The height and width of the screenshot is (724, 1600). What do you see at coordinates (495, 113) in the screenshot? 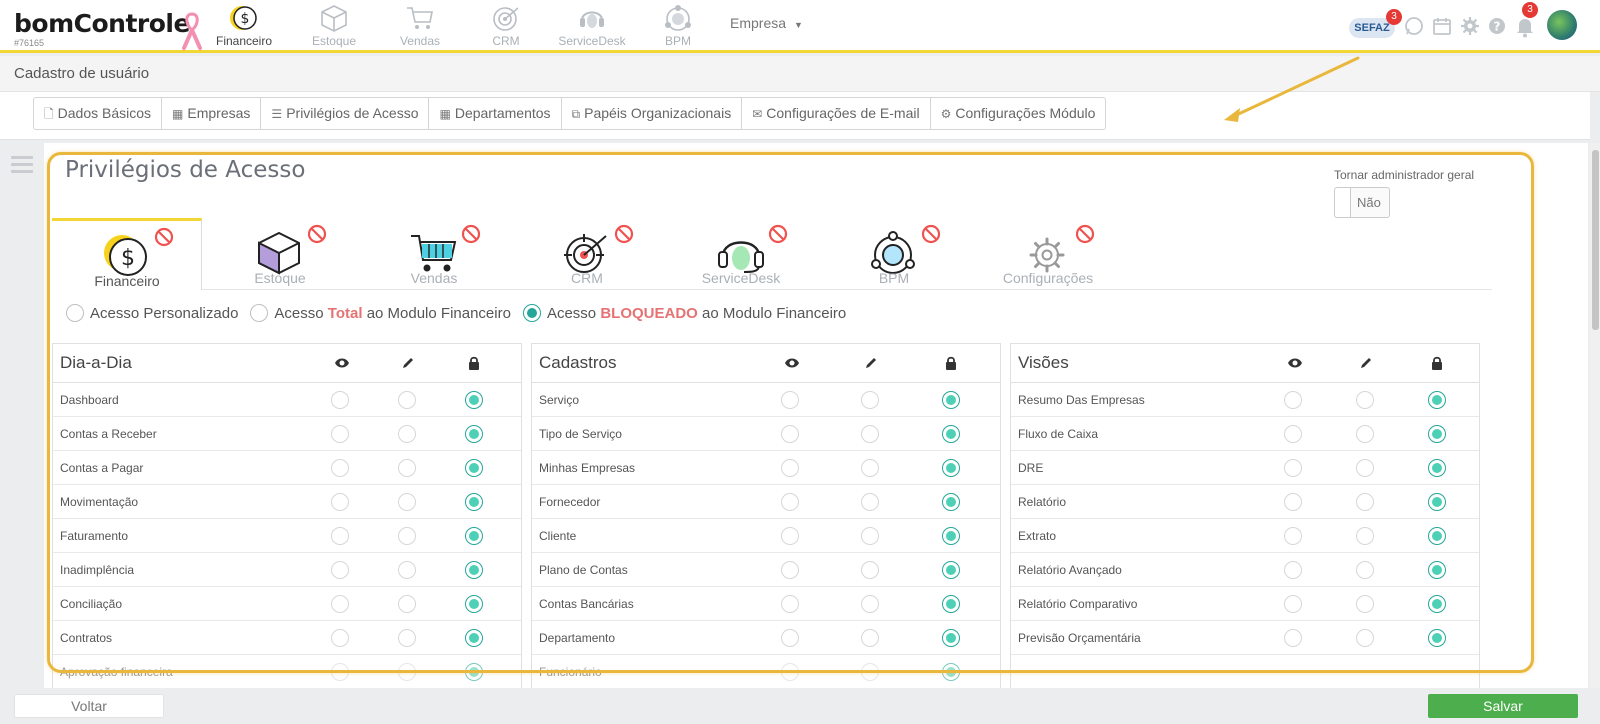
I see `tab-departamentos: ▦ Departamentos` at bounding box center [495, 113].